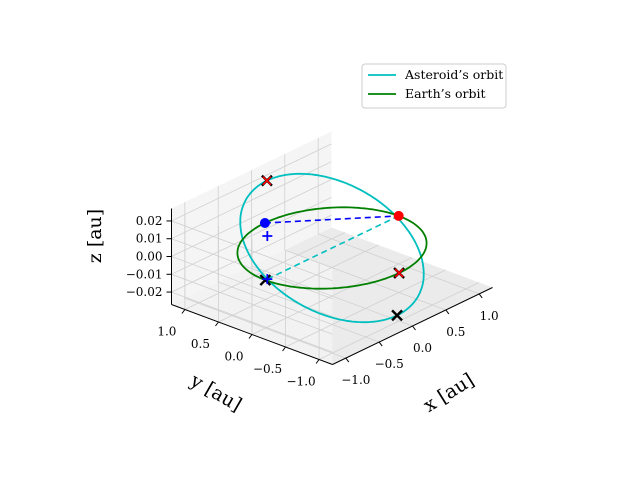 The width and height of the screenshot is (640, 485). What do you see at coordinates (422, 348) in the screenshot?
I see `x-tick-label-2: 0.0` at bounding box center [422, 348].